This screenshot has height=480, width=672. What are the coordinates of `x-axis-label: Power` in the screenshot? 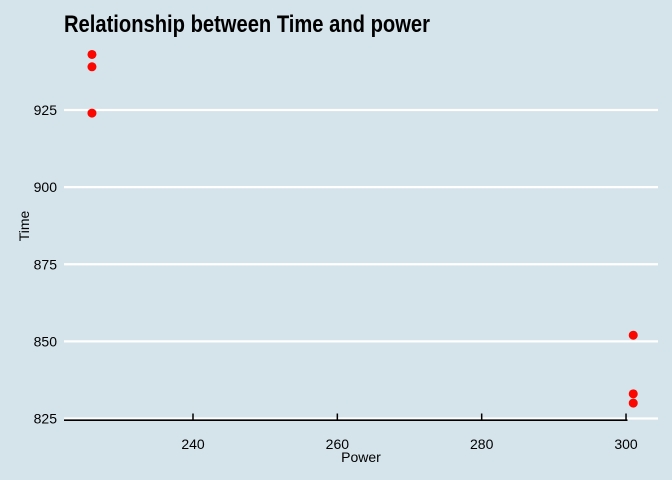 It's located at (361, 457).